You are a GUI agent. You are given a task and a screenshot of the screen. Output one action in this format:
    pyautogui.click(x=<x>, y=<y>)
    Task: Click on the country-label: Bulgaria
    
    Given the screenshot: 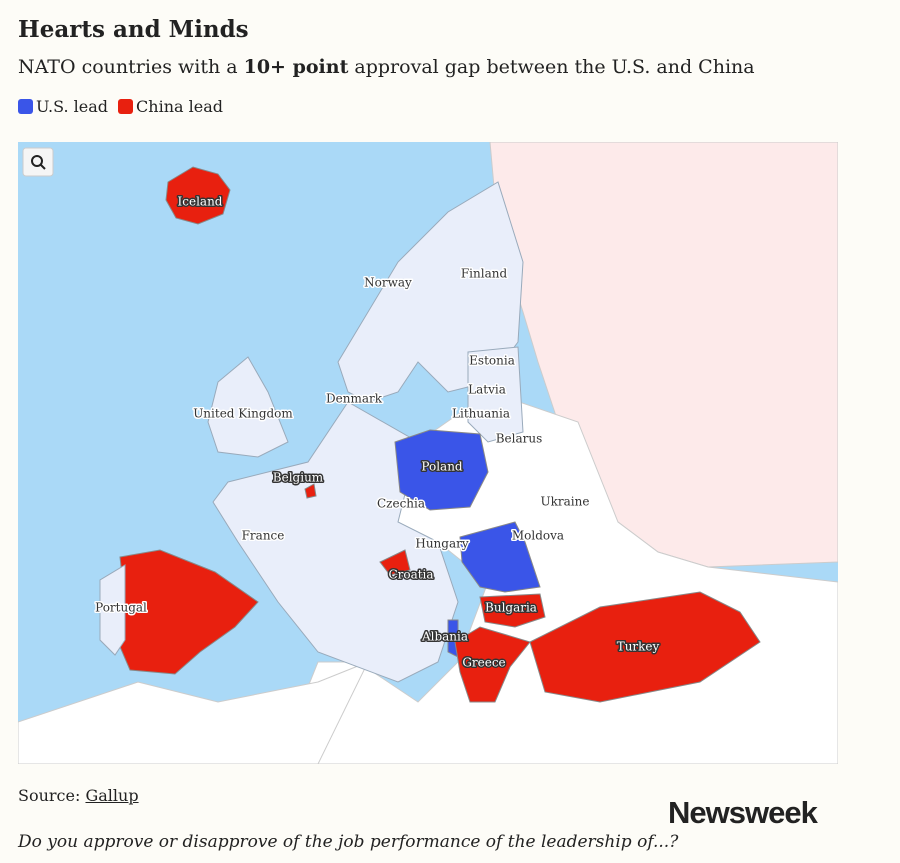 What is the action you would take?
    pyautogui.click(x=511, y=608)
    